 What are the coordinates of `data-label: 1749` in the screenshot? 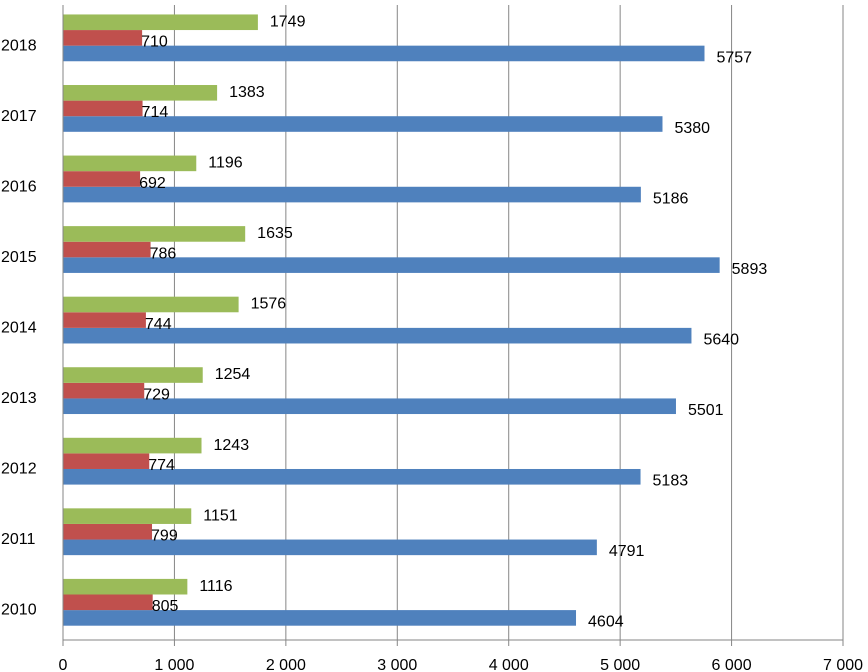 It's located at (288, 21).